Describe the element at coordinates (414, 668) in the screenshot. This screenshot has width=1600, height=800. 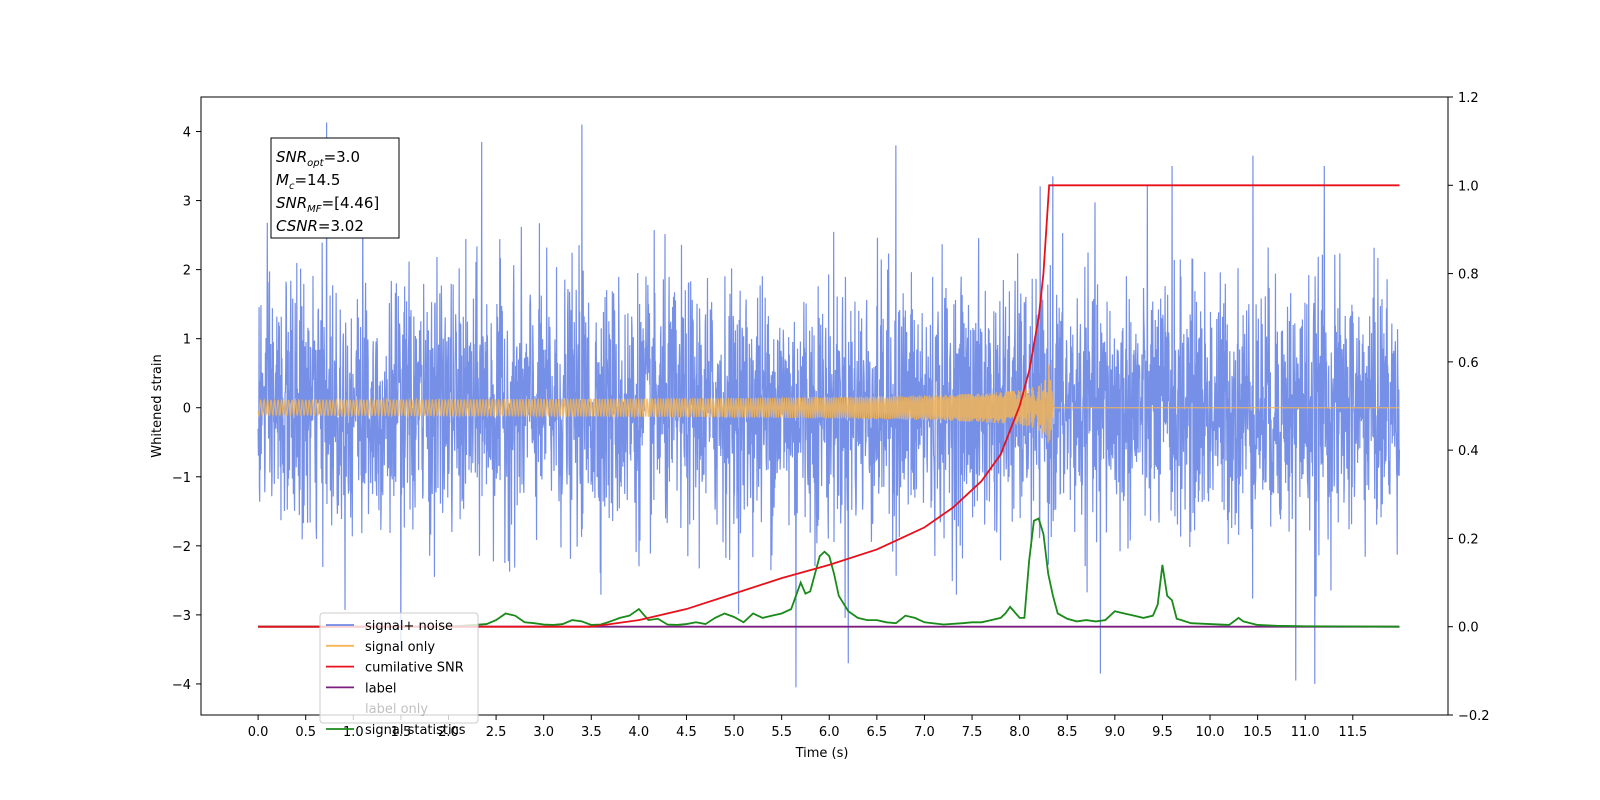
I see `legend-label: cumilative SNR` at that location.